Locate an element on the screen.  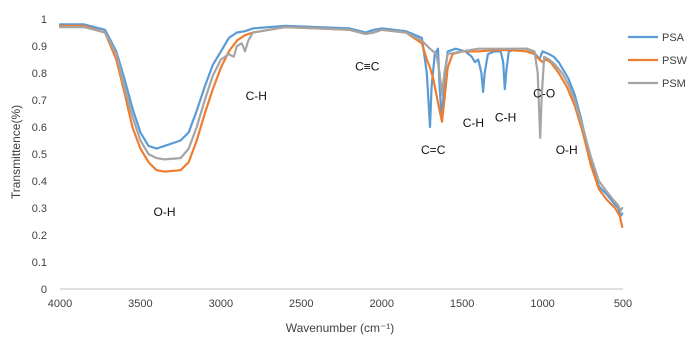
y-tick-label: 0.5 is located at coordinates (39, 155).